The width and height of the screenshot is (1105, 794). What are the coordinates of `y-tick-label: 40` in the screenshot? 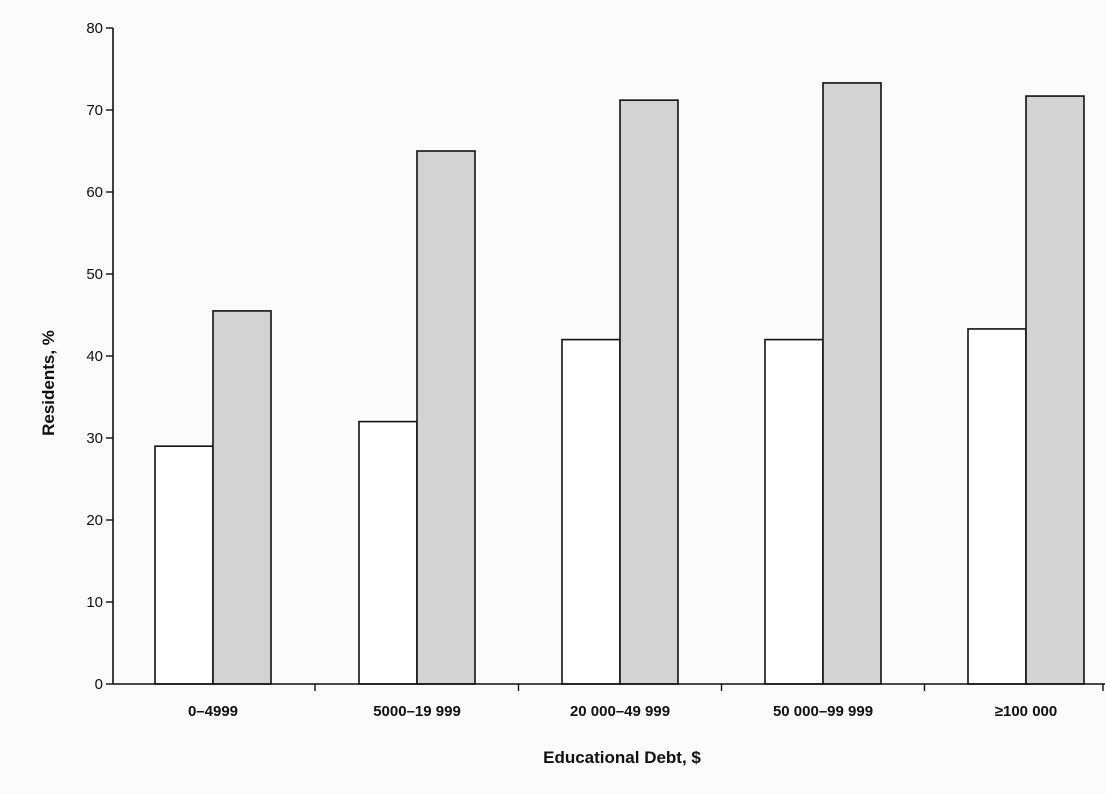 It's located at (94, 356).